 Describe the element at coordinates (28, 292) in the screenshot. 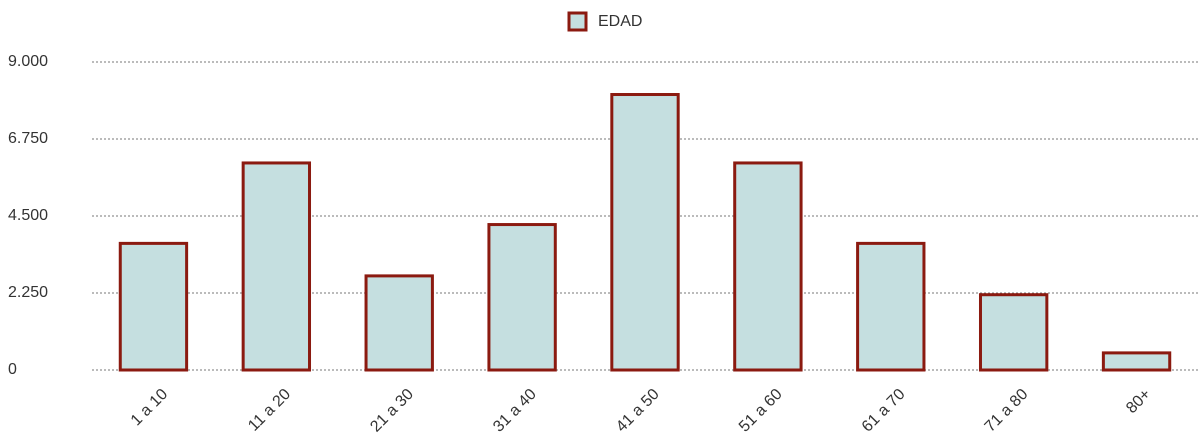

I see `y-tick-label: 2.250` at that location.